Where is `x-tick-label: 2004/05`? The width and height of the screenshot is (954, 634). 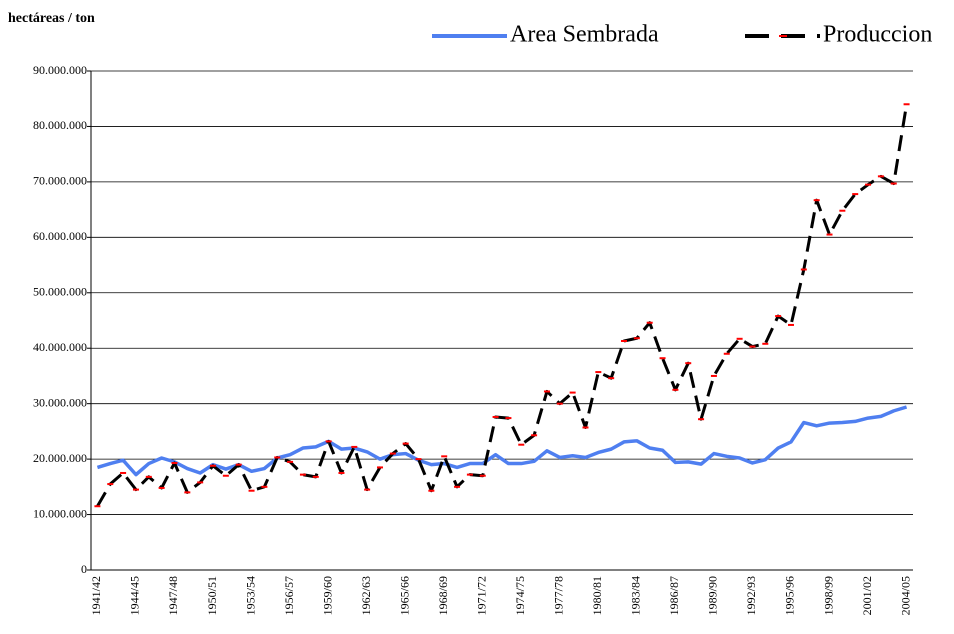 x-tick-label: 2004/05 is located at coordinates (905, 595).